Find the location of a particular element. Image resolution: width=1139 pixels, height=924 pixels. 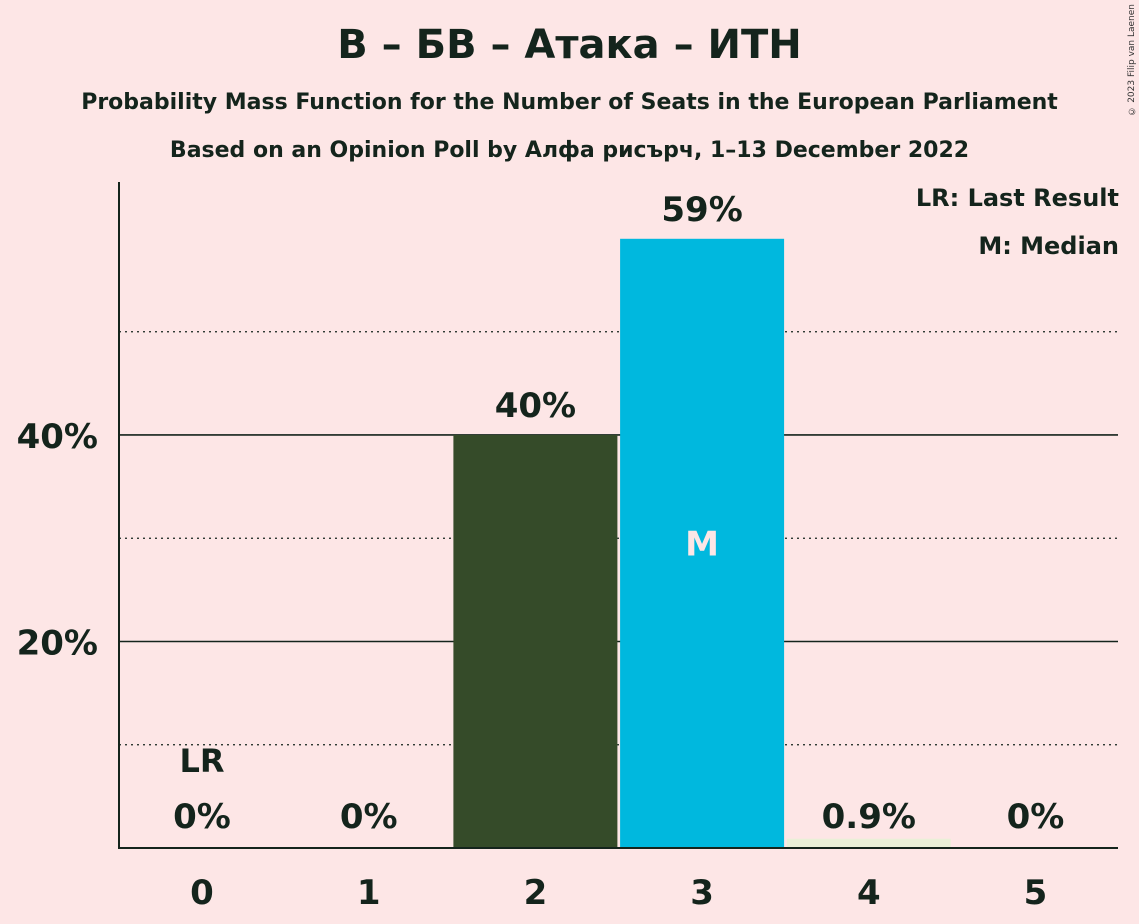

x-tick-label: 0 is located at coordinates (202, 893).